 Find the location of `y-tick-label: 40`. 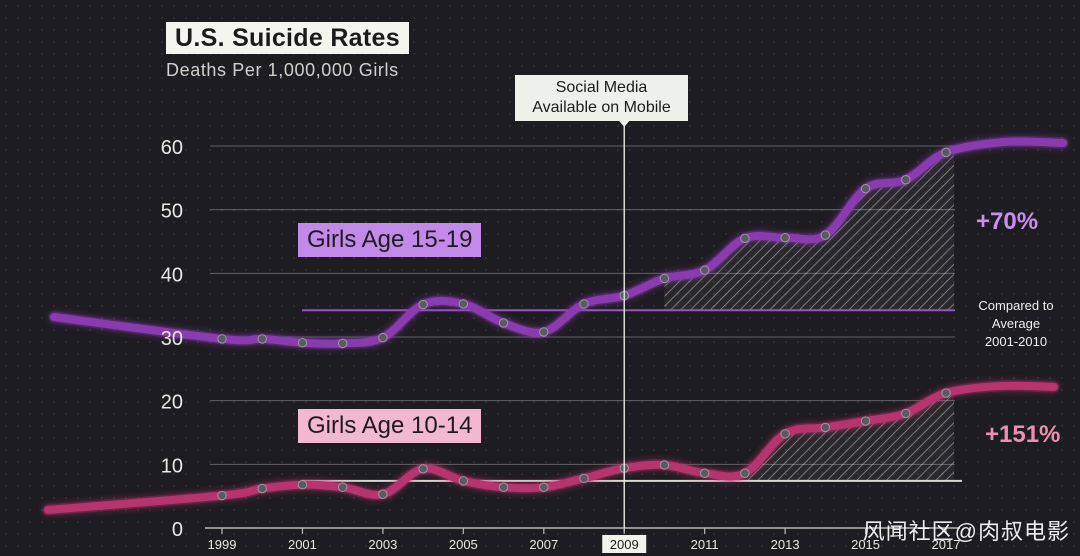

y-tick-label: 40 is located at coordinates (172, 275).